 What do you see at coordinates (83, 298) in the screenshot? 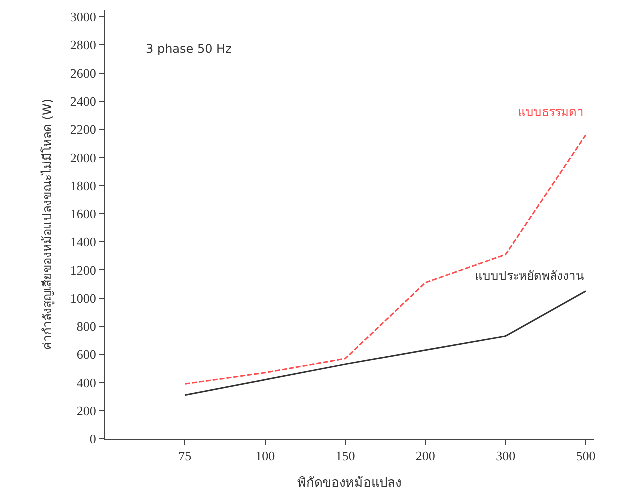
I see `y-tick-label: 1000` at bounding box center [83, 298].